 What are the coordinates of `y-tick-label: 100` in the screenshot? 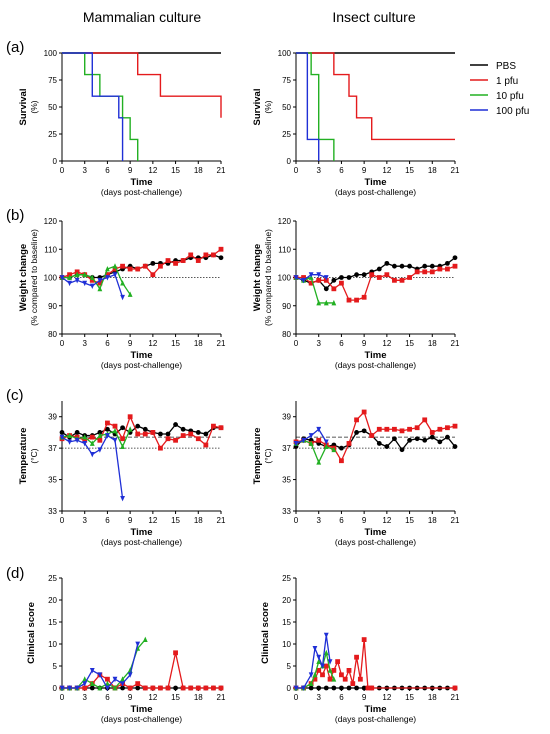 It's located at (51, 53).